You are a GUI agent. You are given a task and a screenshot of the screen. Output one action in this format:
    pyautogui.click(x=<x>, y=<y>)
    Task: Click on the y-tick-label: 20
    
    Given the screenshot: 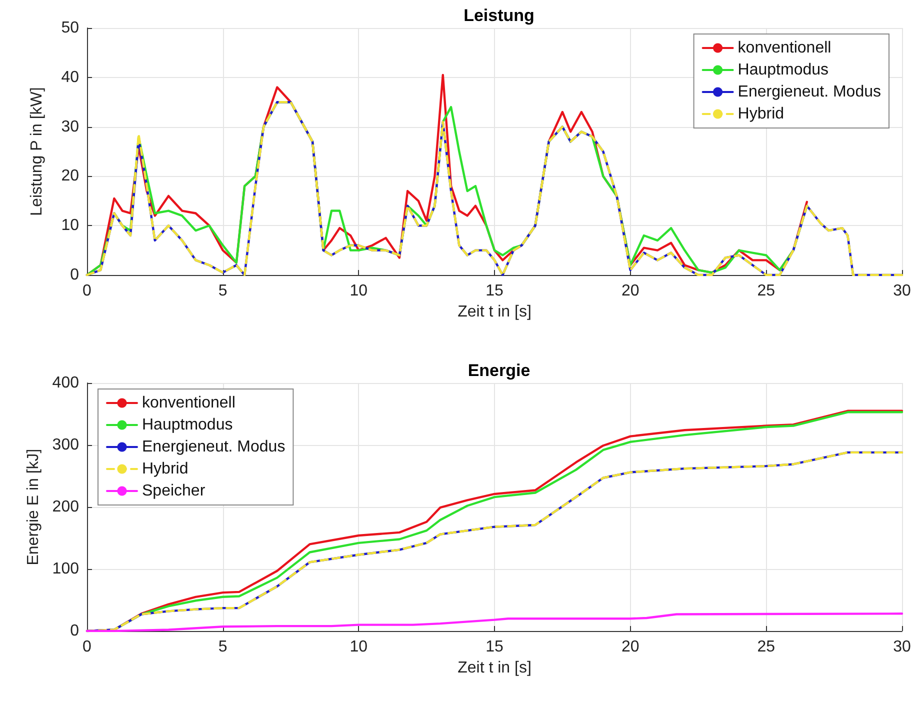 What is the action you would take?
    pyautogui.click(x=70, y=176)
    